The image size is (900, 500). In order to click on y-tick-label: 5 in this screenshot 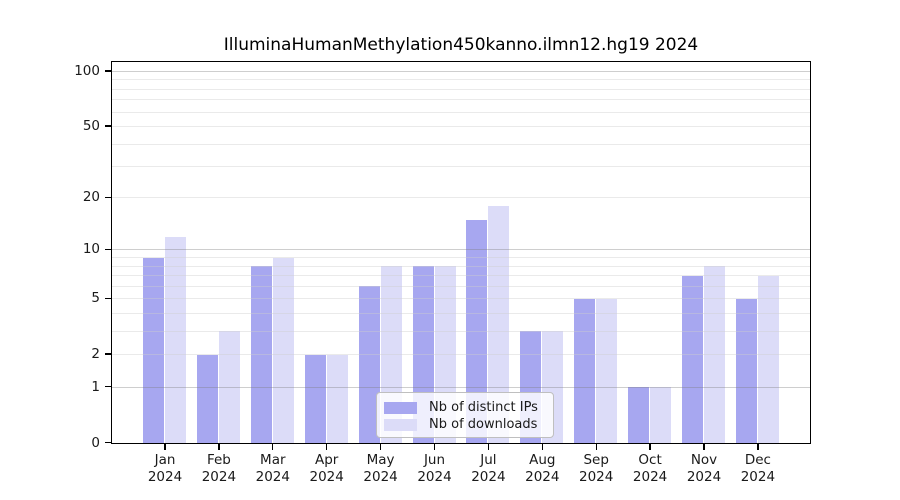, I will do `click(95, 298)`.